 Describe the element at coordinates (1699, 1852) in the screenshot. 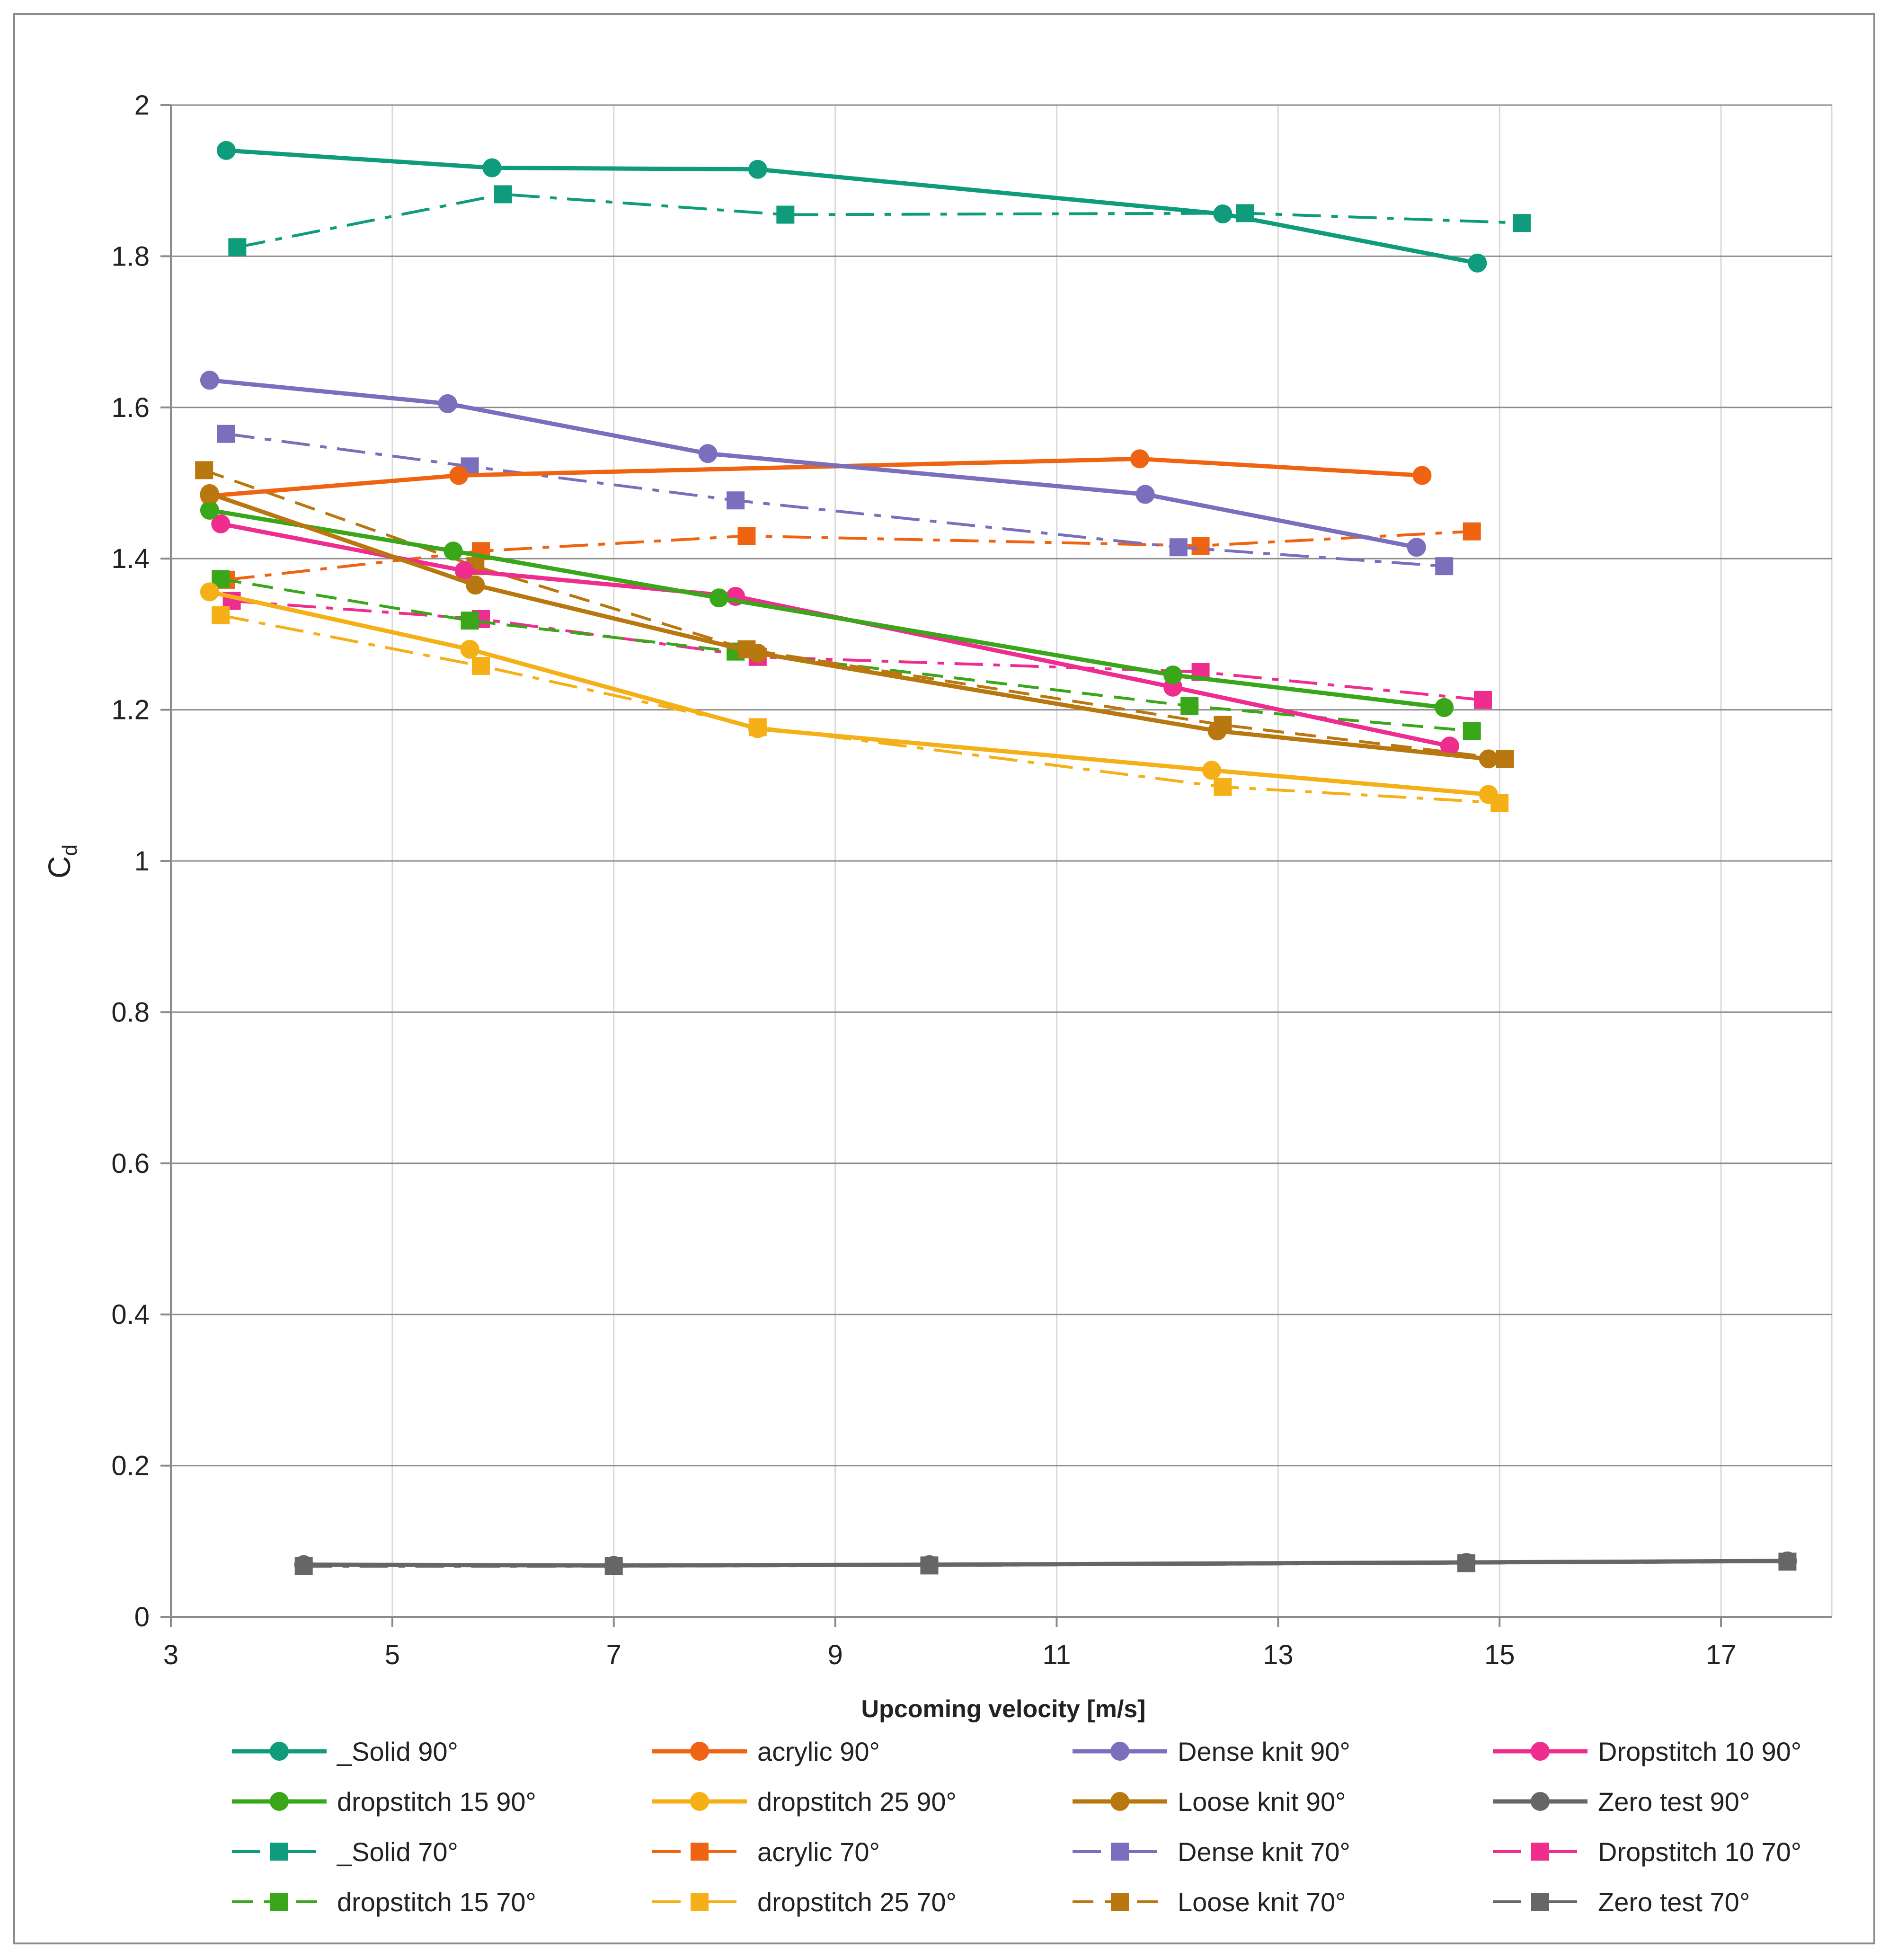

I see `legend-label: Dropstitch 10 70°` at that location.